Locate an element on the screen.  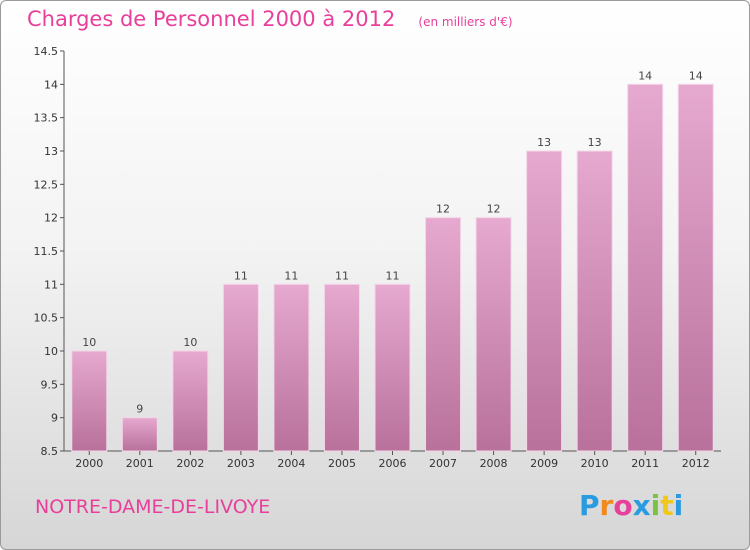
x-tick-label: 2010 is located at coordinates (595, 463).